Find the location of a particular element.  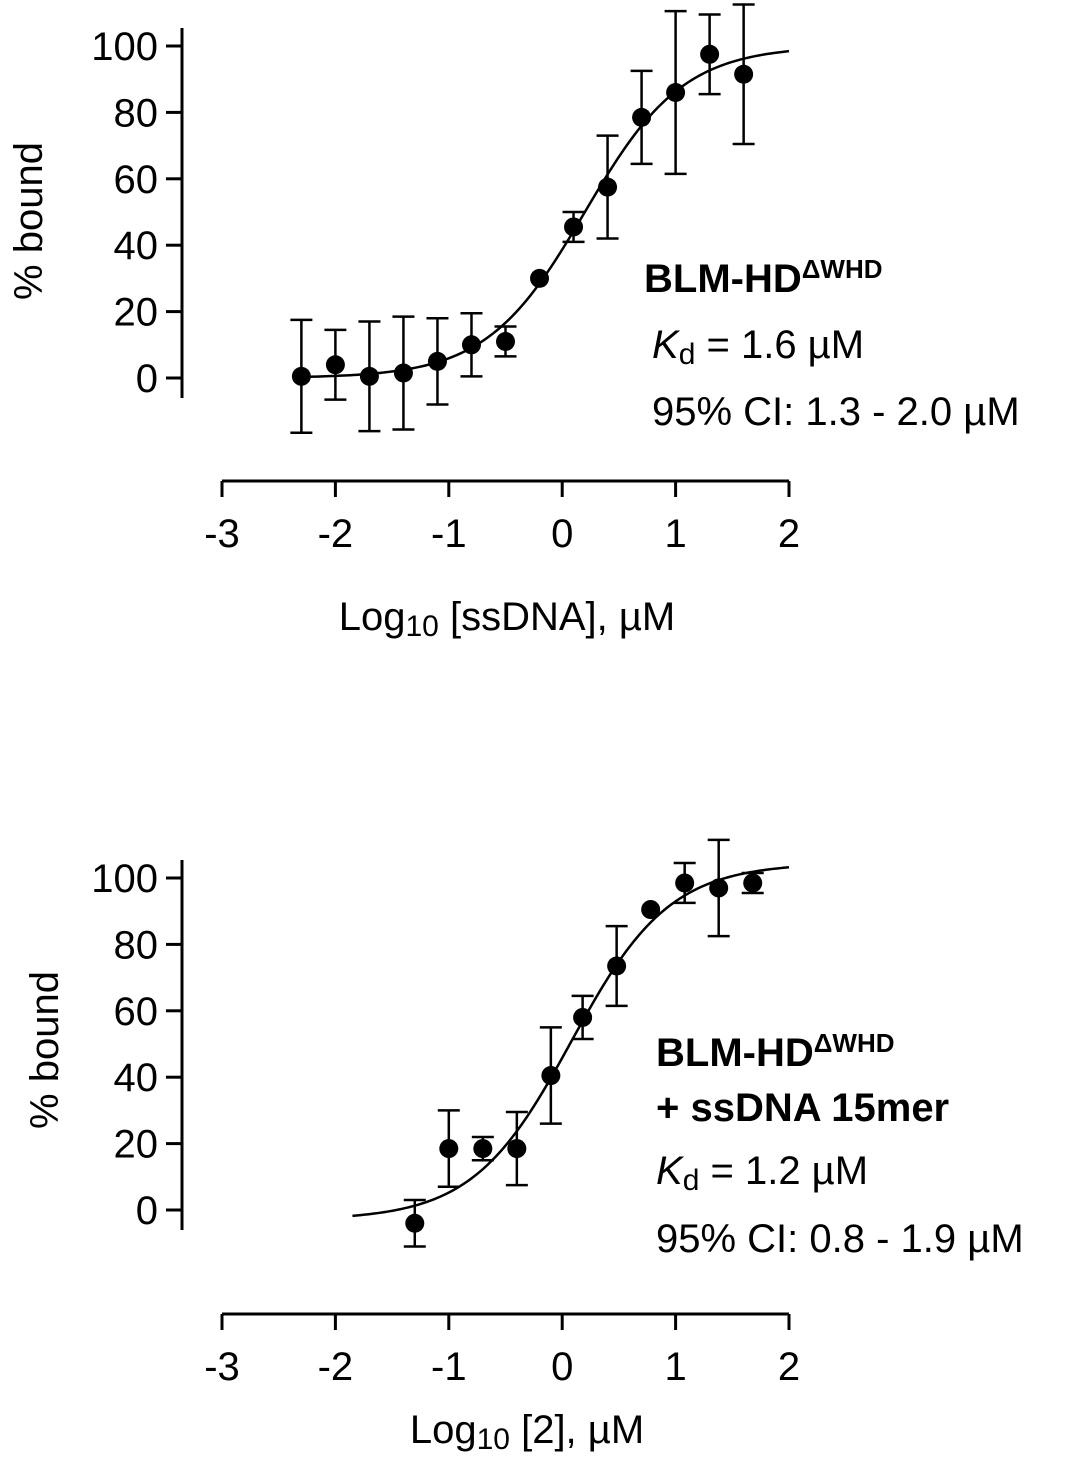

annotation-kd-value: = 1.2 µM is located at coordinates (783, 1171).